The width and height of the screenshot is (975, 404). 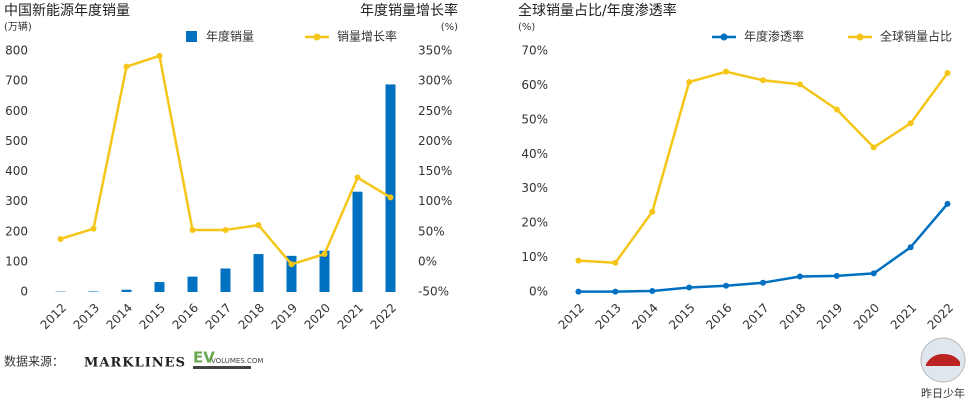 What do you see at coordinates (18, 26) in the screenshot?
I see `y-axis-label: (万辆)` at bounding box center [18, 26].